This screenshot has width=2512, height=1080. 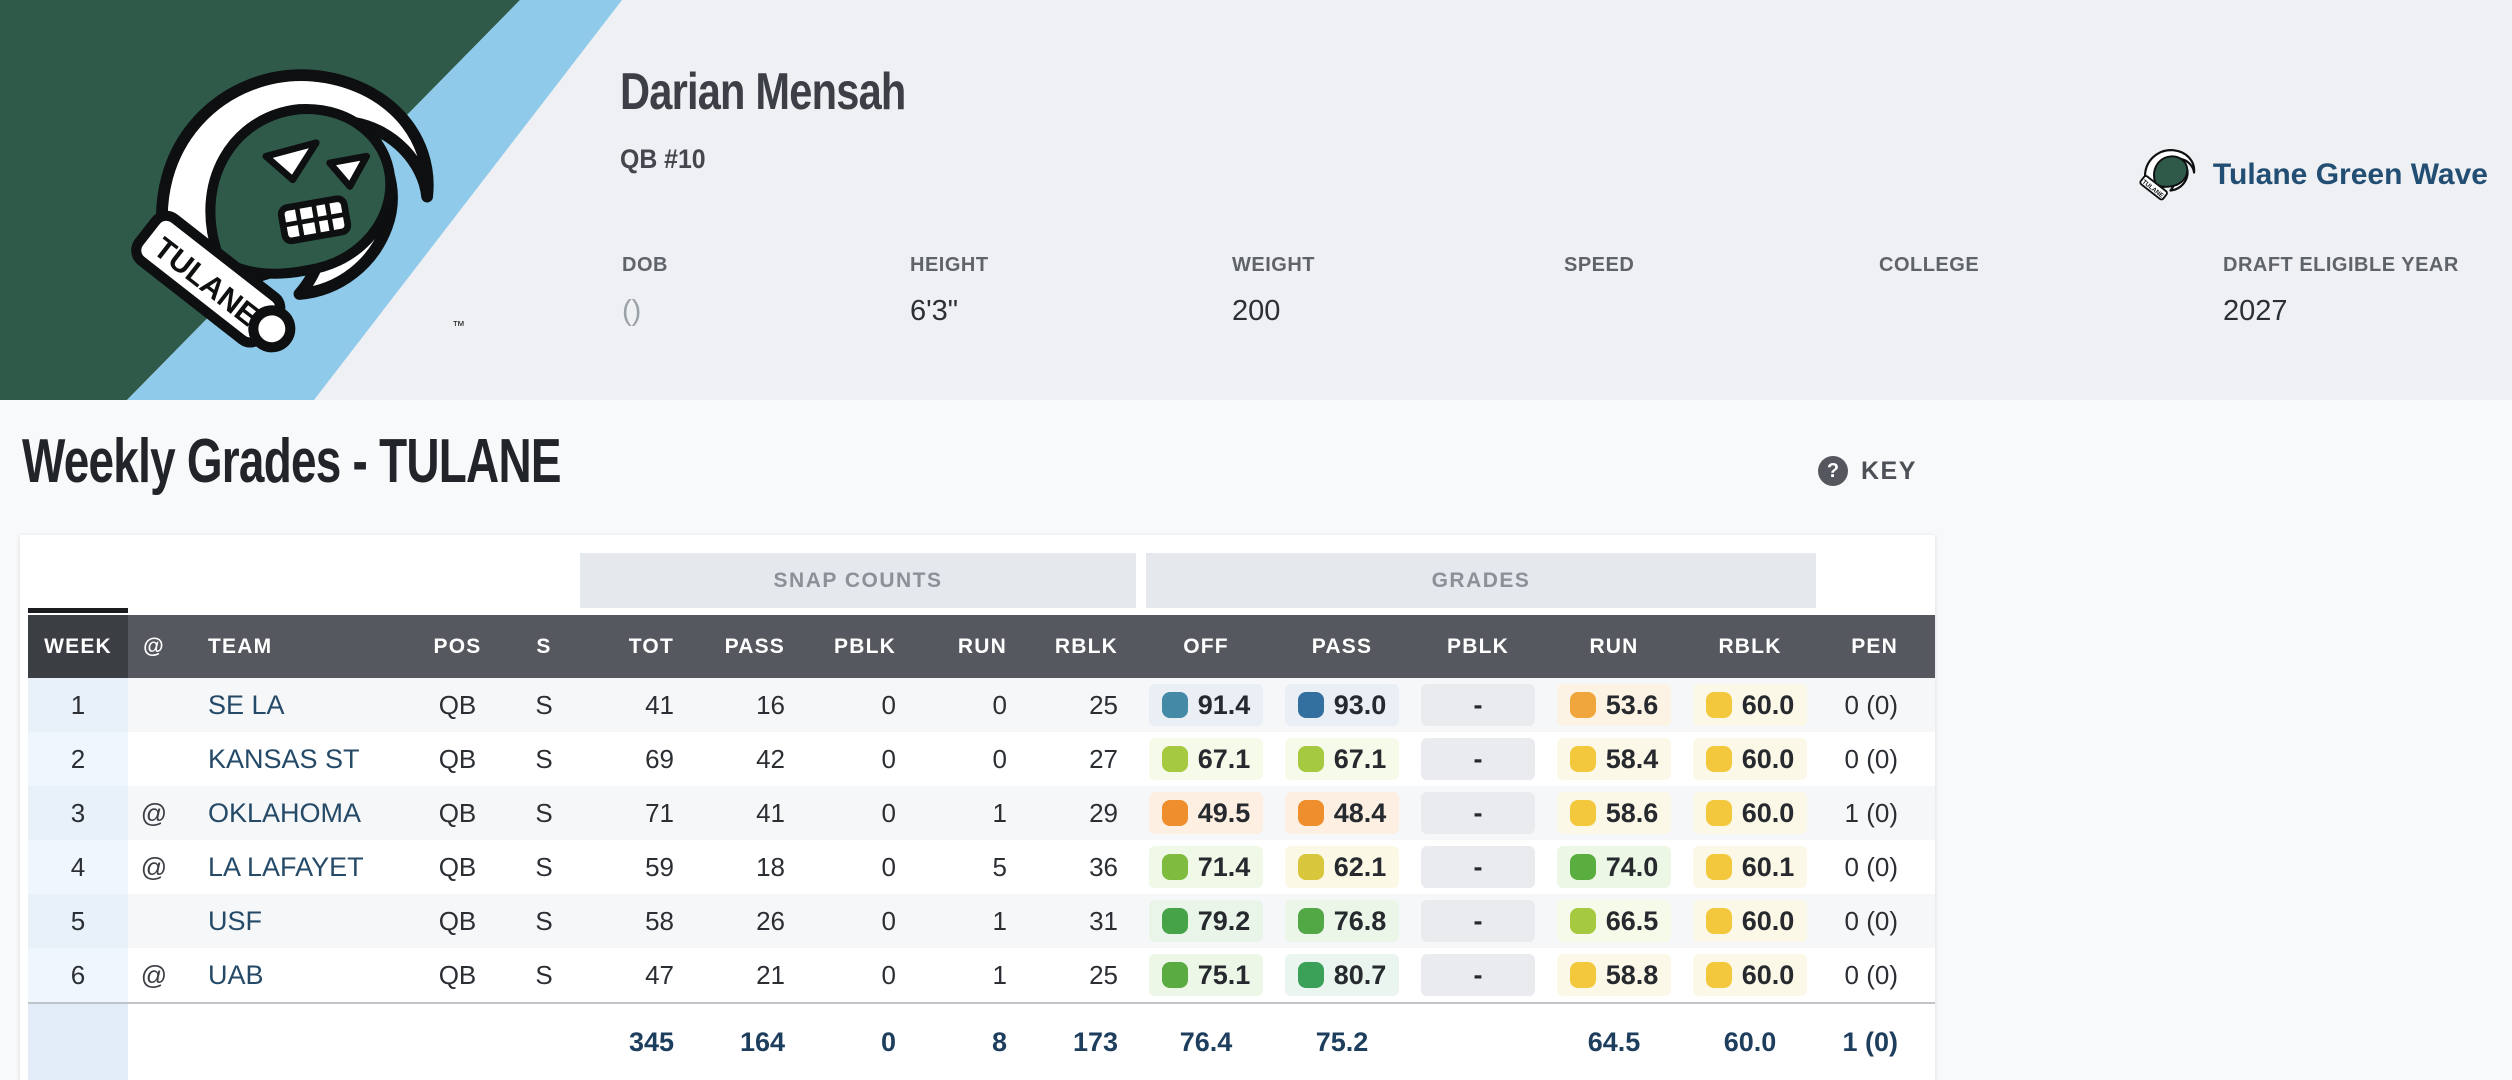 I want to click on grade-pill: 66.5, so click(x=1614, y=921).